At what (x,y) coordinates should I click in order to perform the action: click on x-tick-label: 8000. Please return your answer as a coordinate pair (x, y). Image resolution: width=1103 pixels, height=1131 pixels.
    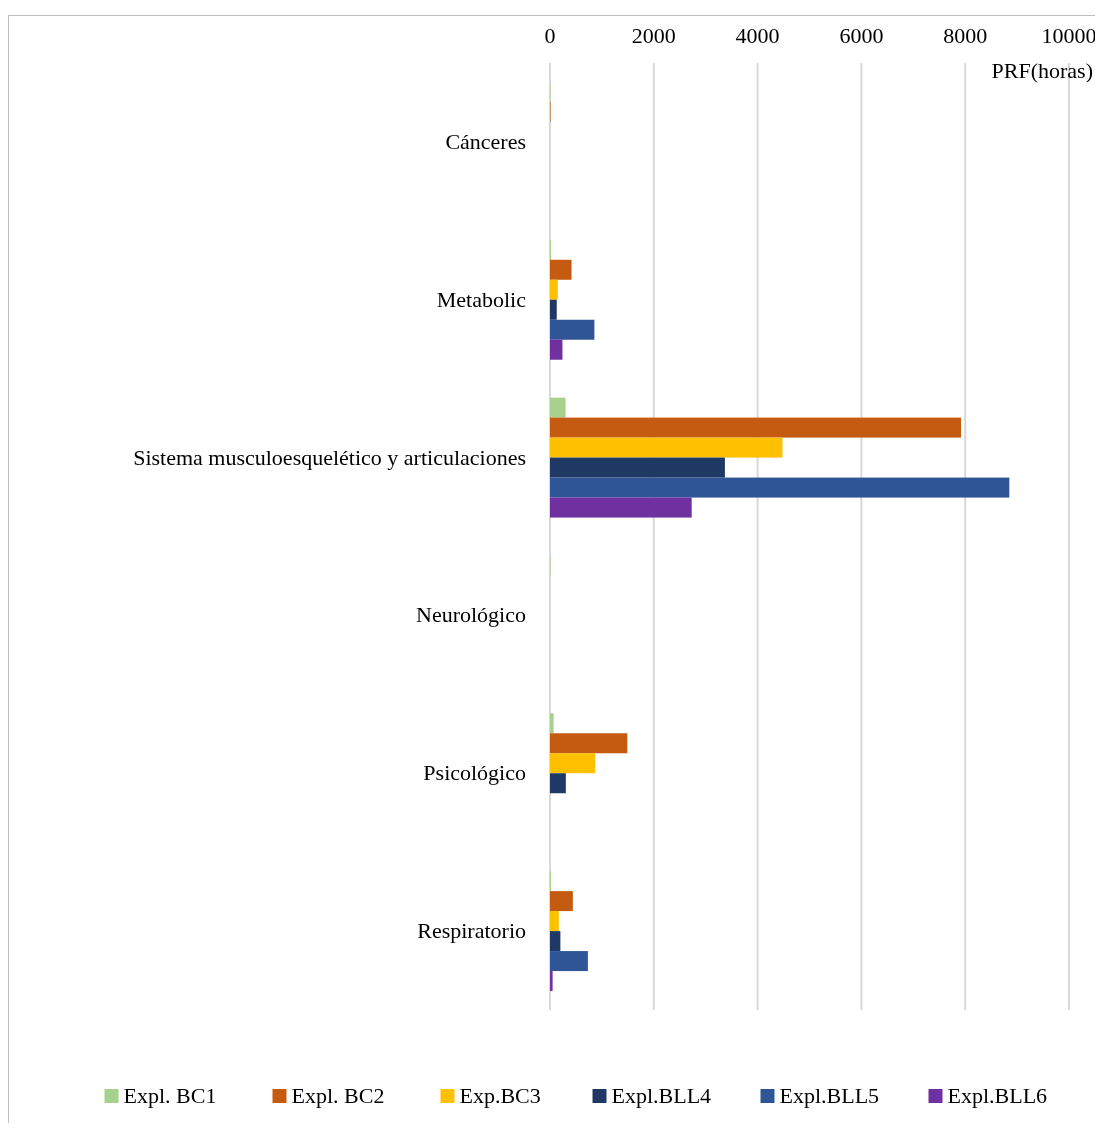
    Looking at the image, I should click on (965, 35).